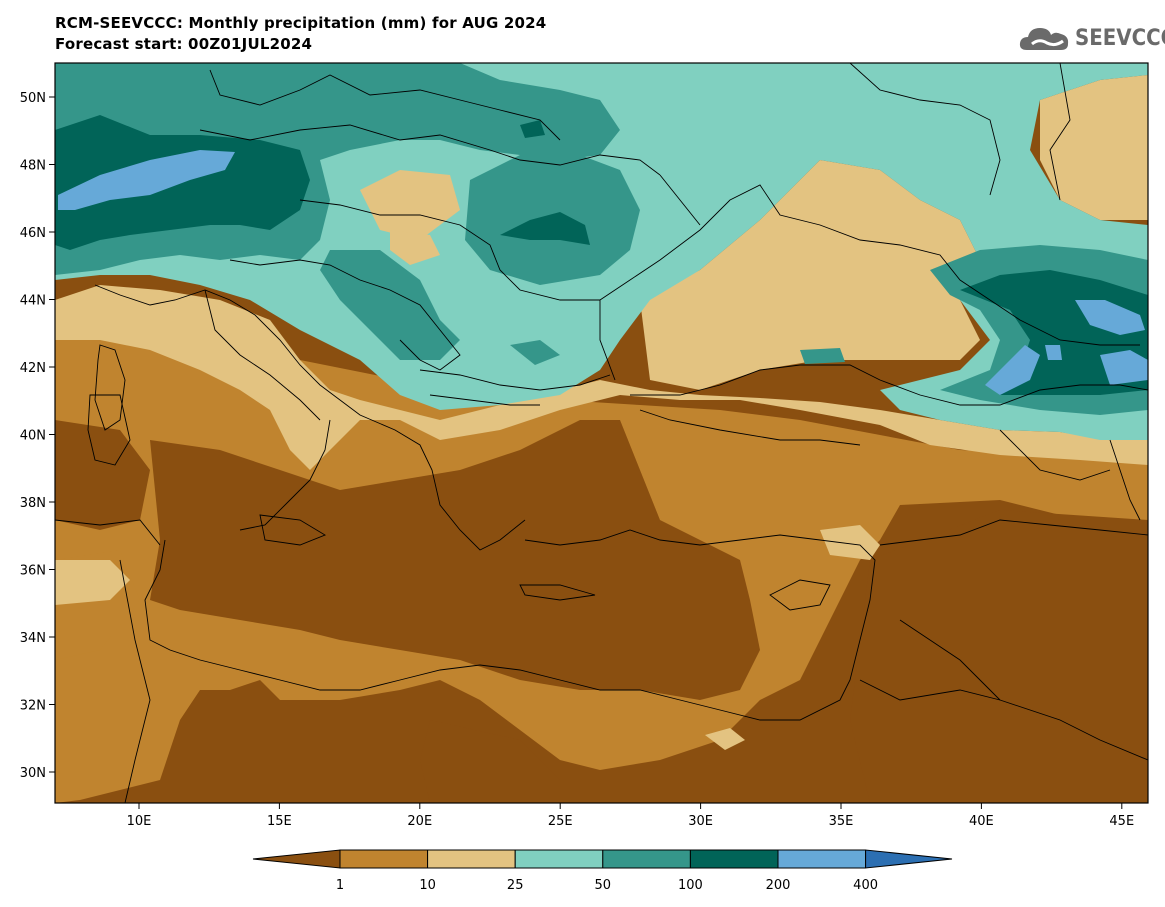 The height and width of the screenshot is (907, 1165). Describe the element at coordinates (1044, 39) in the screenshot. I see `cloud-icon` at that location.